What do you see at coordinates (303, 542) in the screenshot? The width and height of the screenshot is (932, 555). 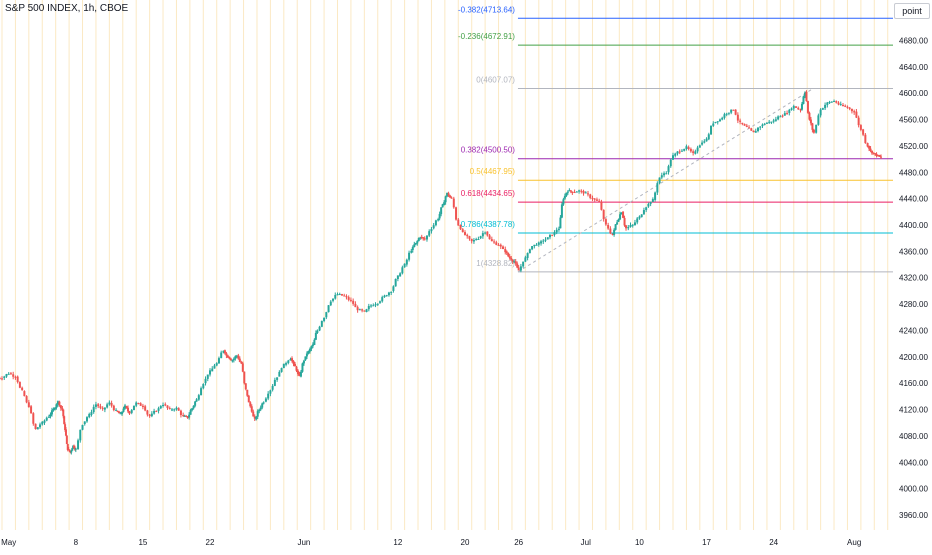 I see `time-tick-label: Jun` at bounding box center [303, 542].